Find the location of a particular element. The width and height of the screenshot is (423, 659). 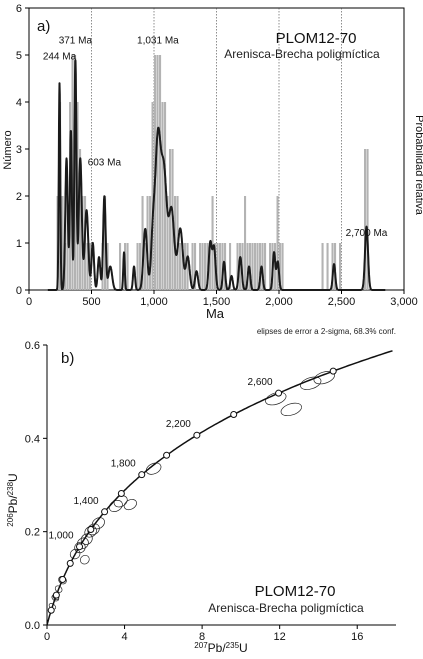

peak-annotation: 1,031 Ma is located at coordinates (158, 40).